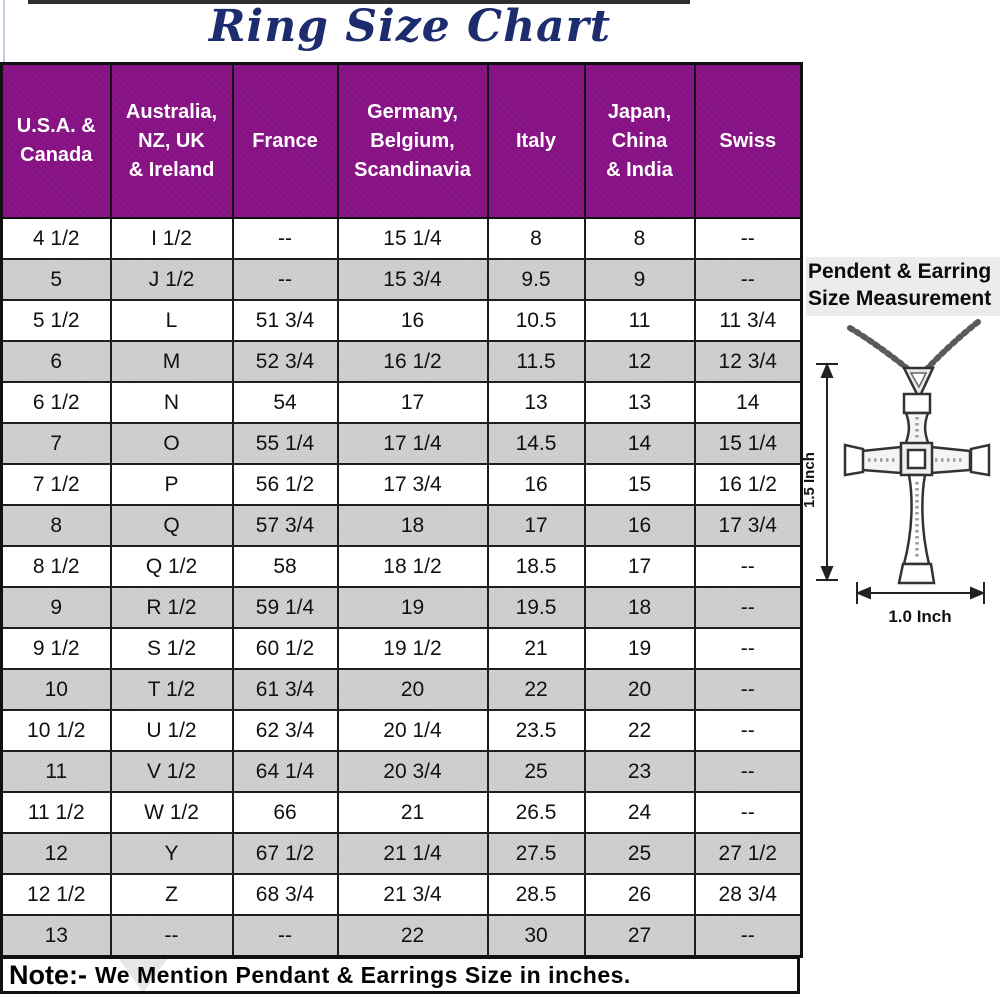 This screenshot has height=1000, width=1000. I want to click on table-cell: 11, so click(56, 771).